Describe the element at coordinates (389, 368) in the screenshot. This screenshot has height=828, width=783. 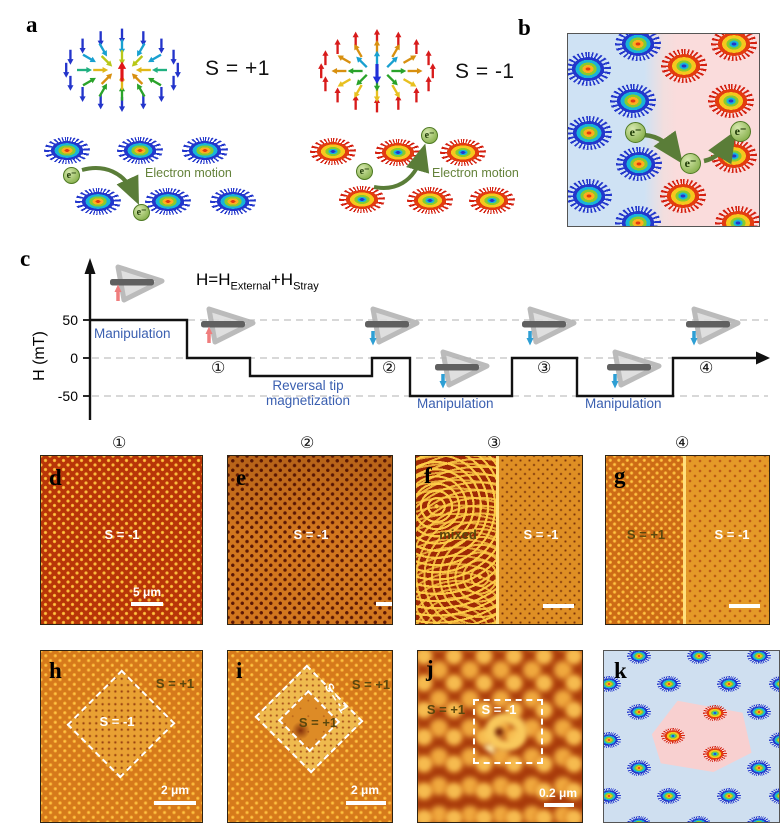
I see `step-marker-2: ②` at that location.